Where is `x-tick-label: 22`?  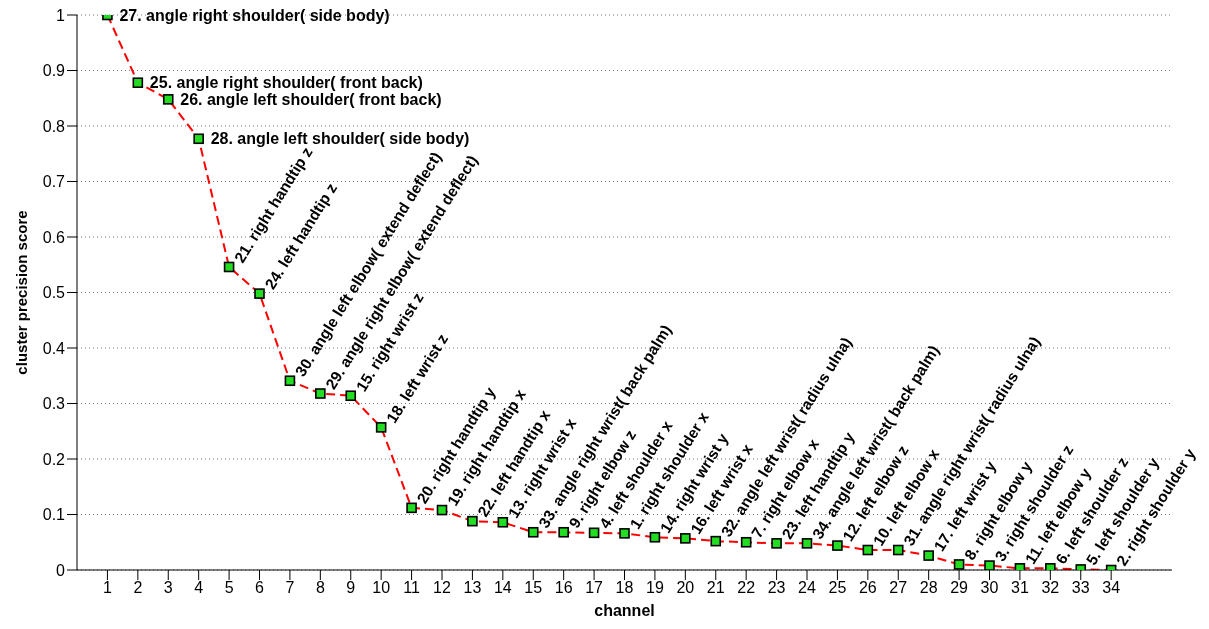
x-tick-label: 22 is located at coordinates (746, 588).